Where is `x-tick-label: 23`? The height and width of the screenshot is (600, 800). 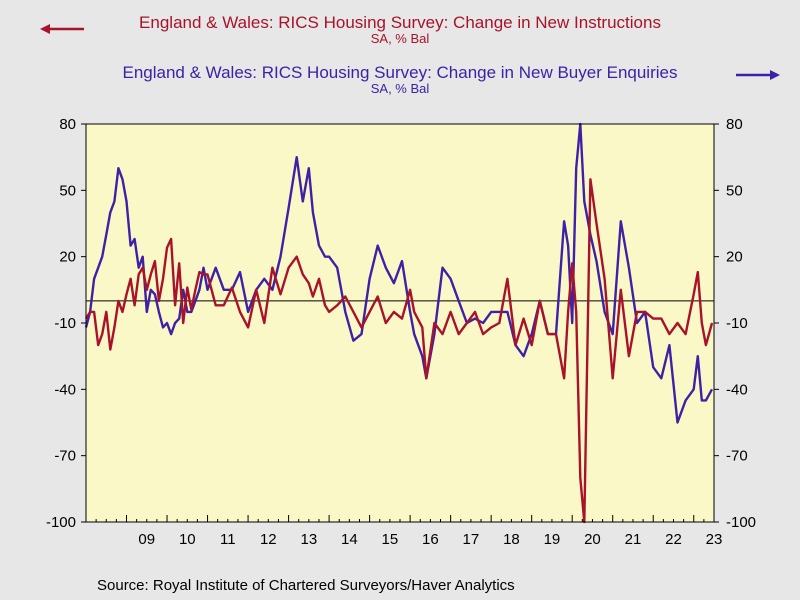
x-tick-label: 23 is located at coordinates (714, 539).